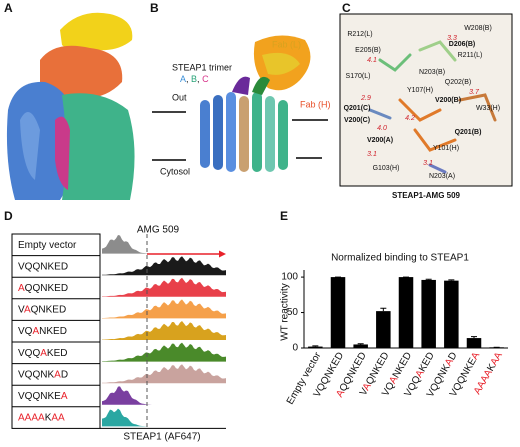 This screenshot has height=447, width=520. What do you see at coordinates (375, 373) in the screenshot?
I see `x-tick-label: VAQNKED` at bounding box center [375, 373].